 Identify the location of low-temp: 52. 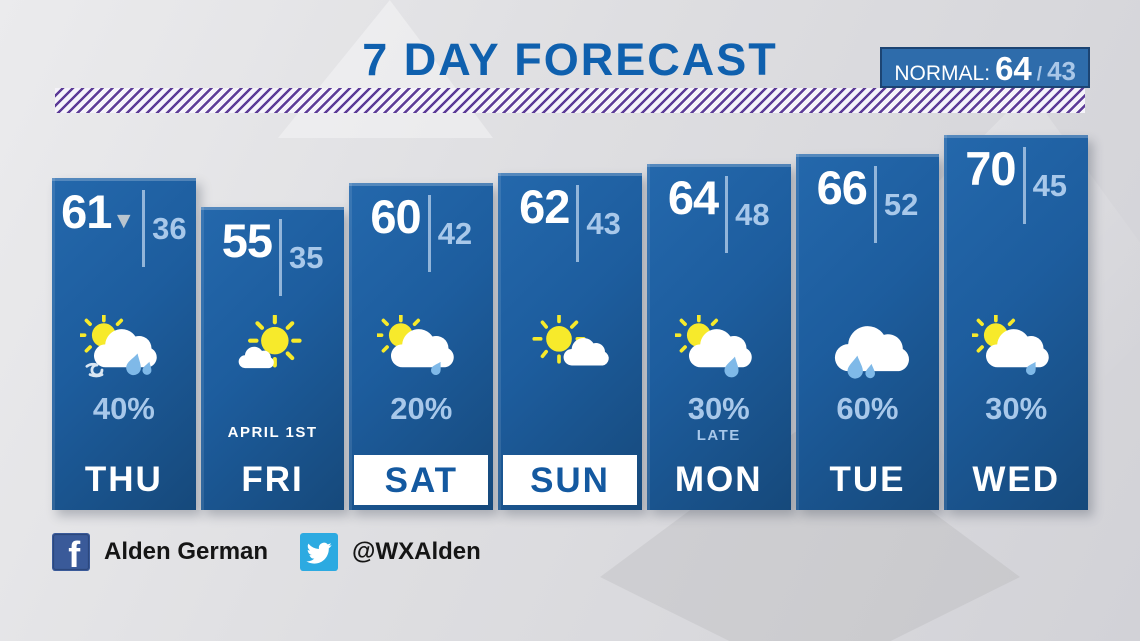
(901, 204).